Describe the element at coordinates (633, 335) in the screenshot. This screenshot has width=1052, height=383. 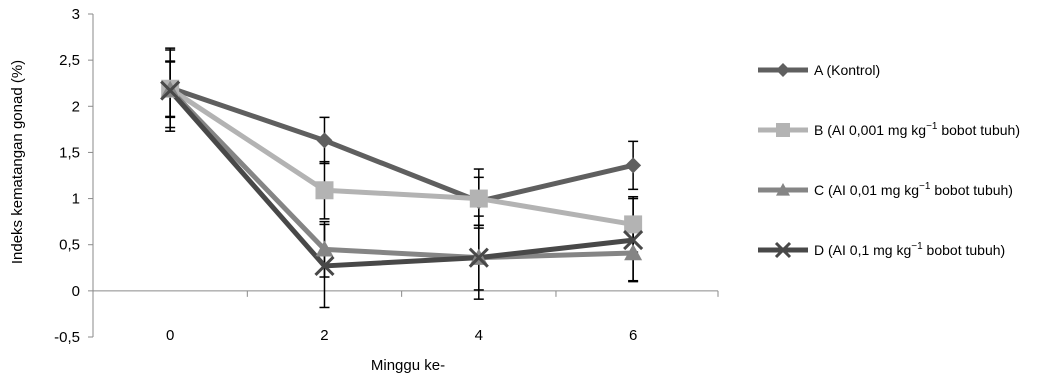
I see `x-tick-label: 6` at that location.